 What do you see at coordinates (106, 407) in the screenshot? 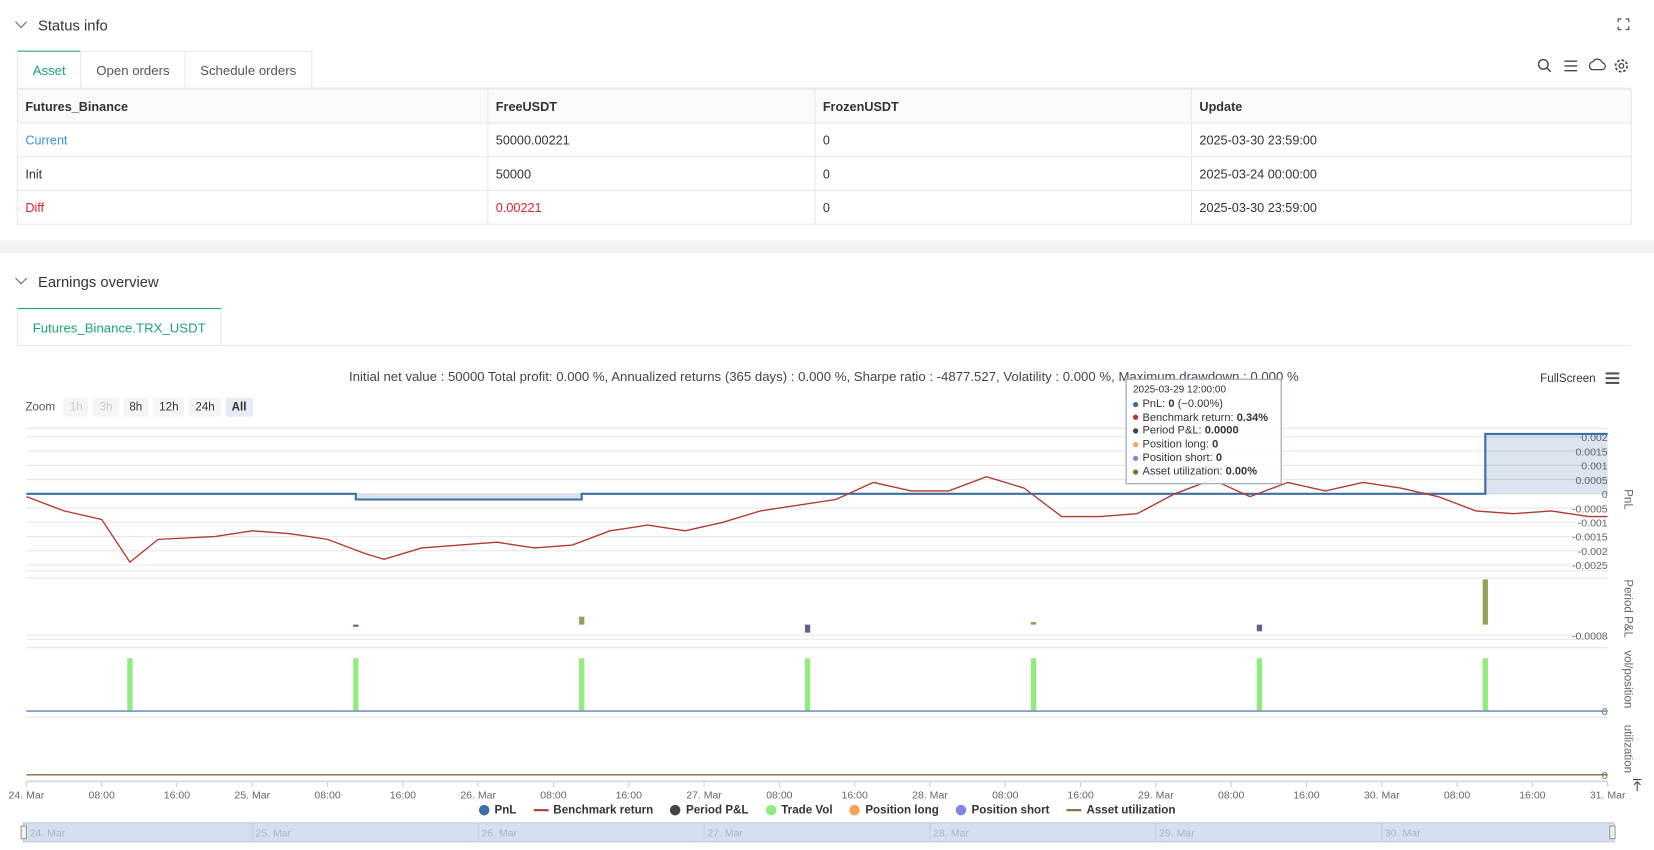
I see `zoom-button: 3h` at bounding box center [106, 407].